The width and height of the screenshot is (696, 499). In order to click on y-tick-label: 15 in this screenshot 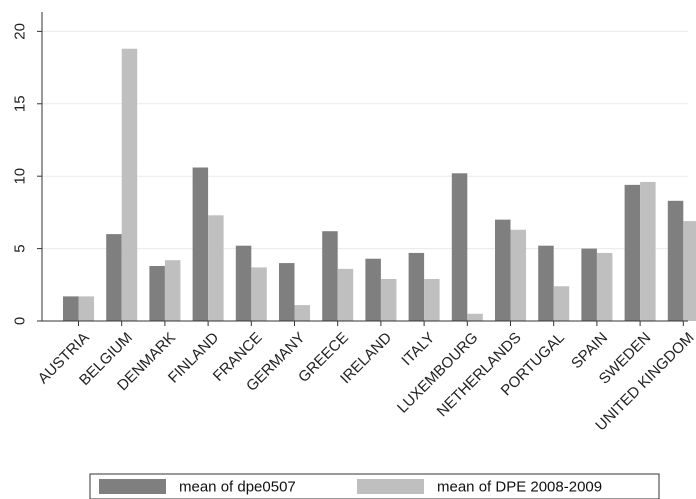, I will do `click(20, 103)`.